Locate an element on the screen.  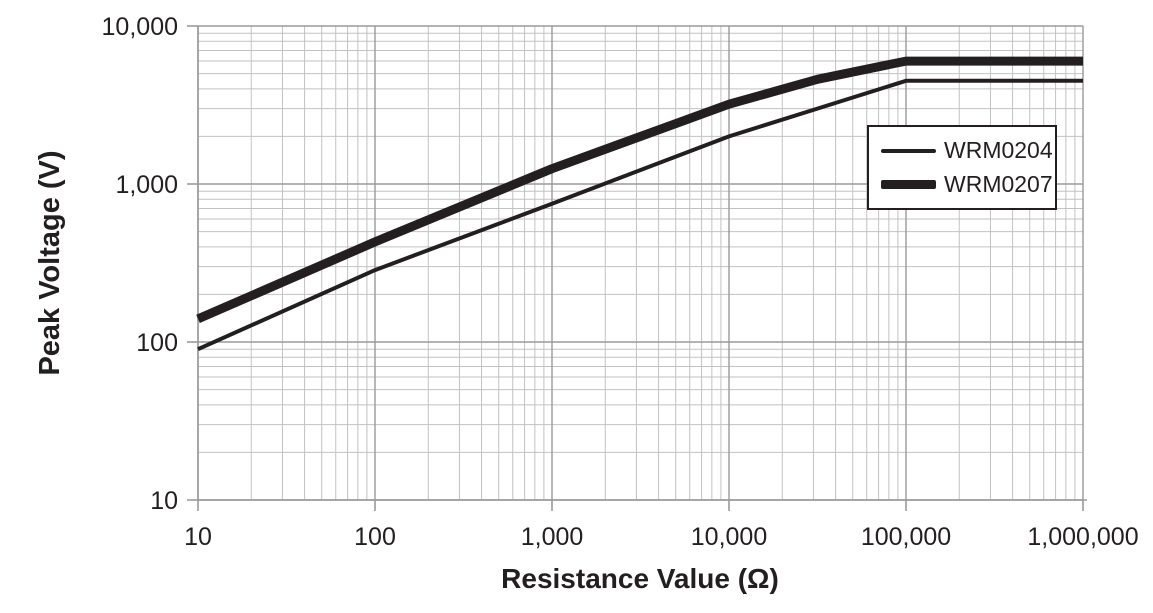
thin-line-swatch is located at coordinates (908, 150).